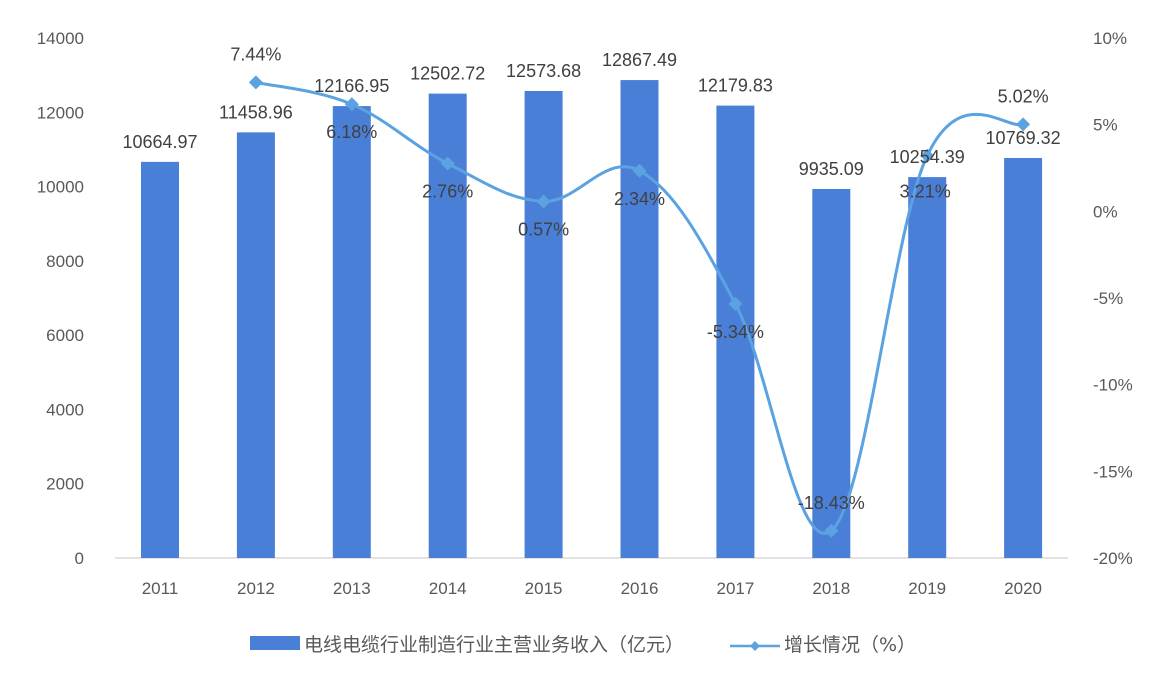  Describe the element at coordinates (544, 588) in the screenshot. I see `x-tick-label: 2015` at that location.